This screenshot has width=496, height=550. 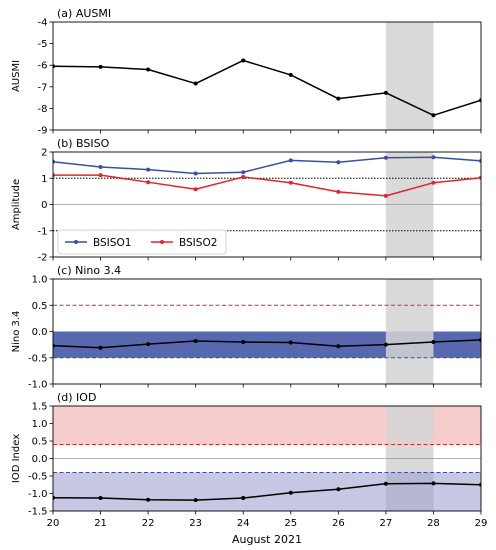 I want to click on x-tick-label: 21, so click(x=100, y=523).